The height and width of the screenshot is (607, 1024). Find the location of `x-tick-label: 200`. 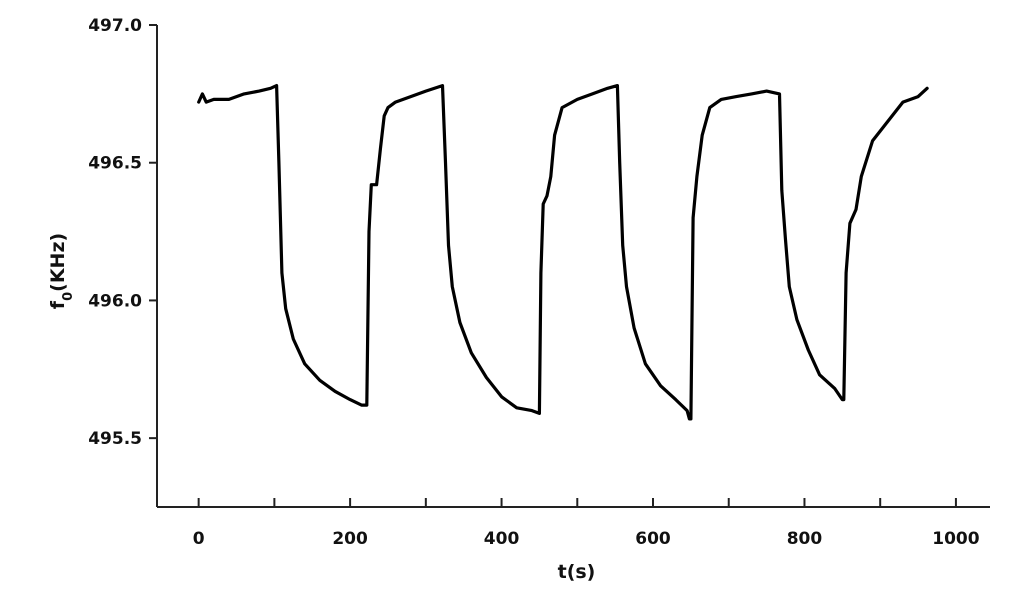

x-tick-label: 200 is located at coordinates (350, 539).